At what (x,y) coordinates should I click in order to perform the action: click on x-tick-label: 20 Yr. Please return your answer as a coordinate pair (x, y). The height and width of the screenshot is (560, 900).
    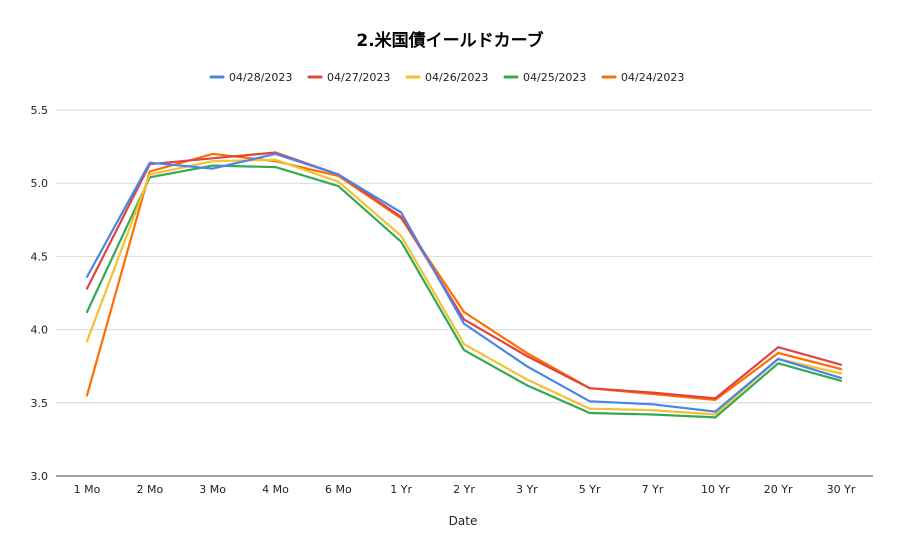
    Looking at the image, I should click on (778, 489).